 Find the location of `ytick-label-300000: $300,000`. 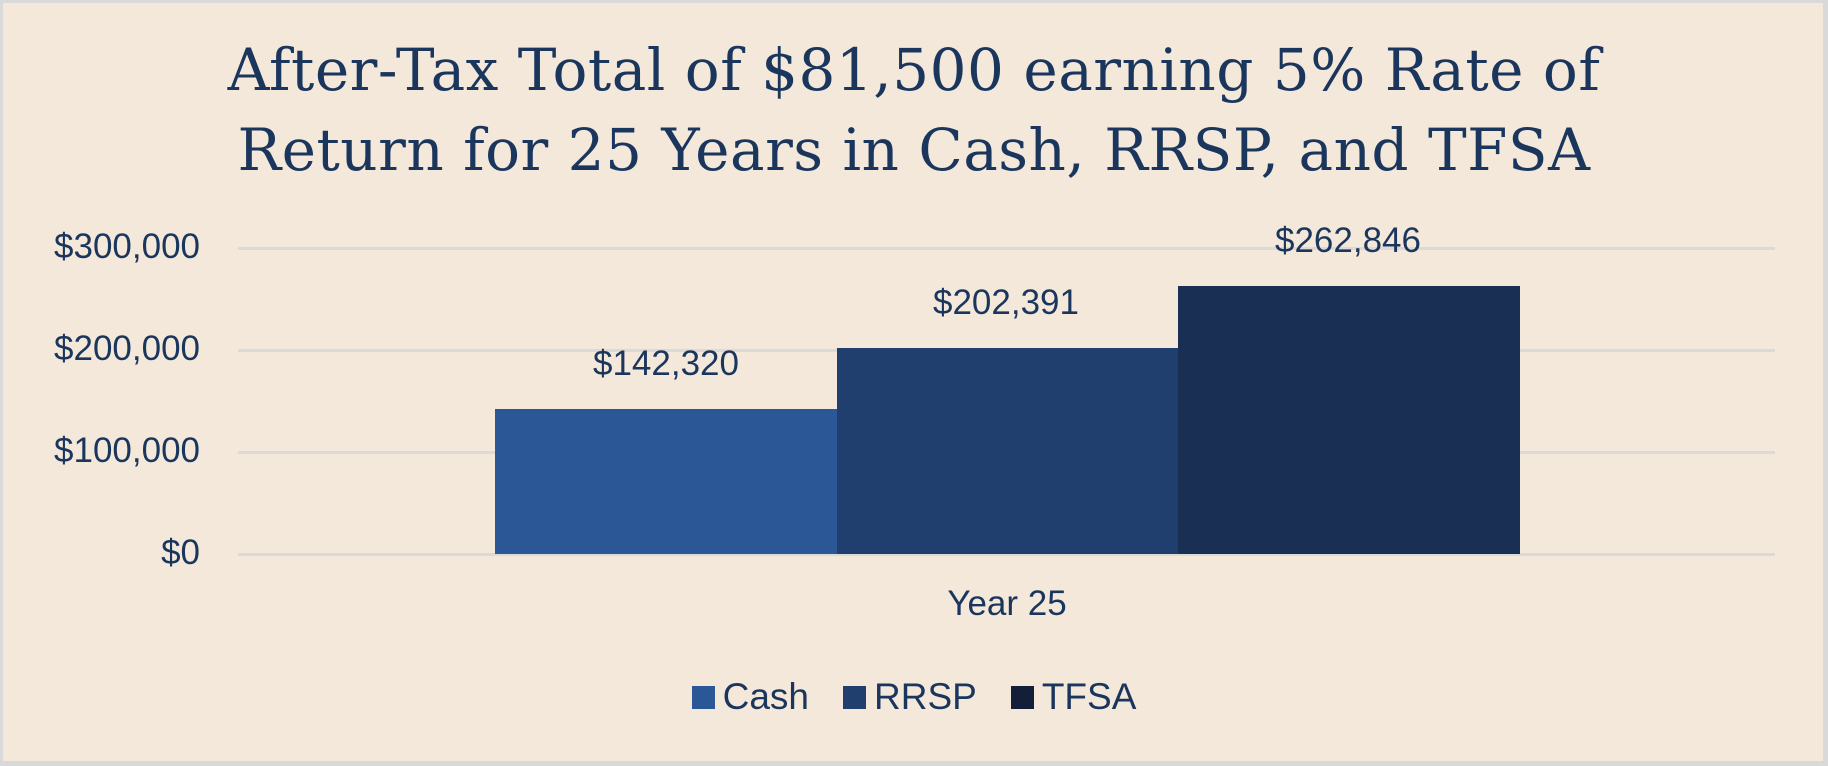

ytick-label-300000: $300,000 is located at coordinates (127, 246).